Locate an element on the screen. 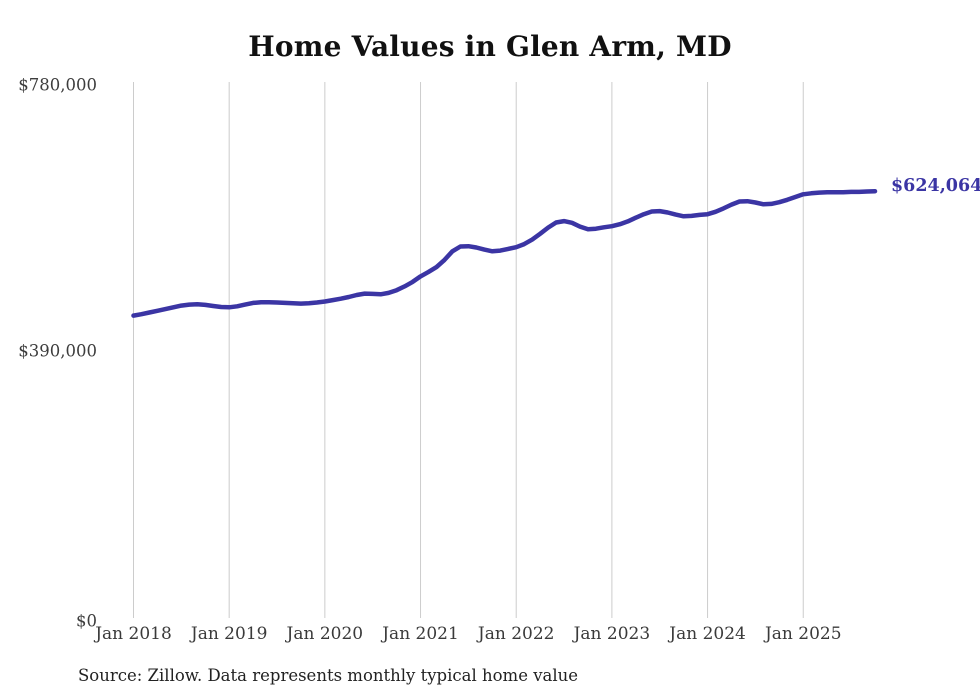 This screenshot has height=699, width=980. latest-value-label: $624,064 is located at coordinates (935, 186).